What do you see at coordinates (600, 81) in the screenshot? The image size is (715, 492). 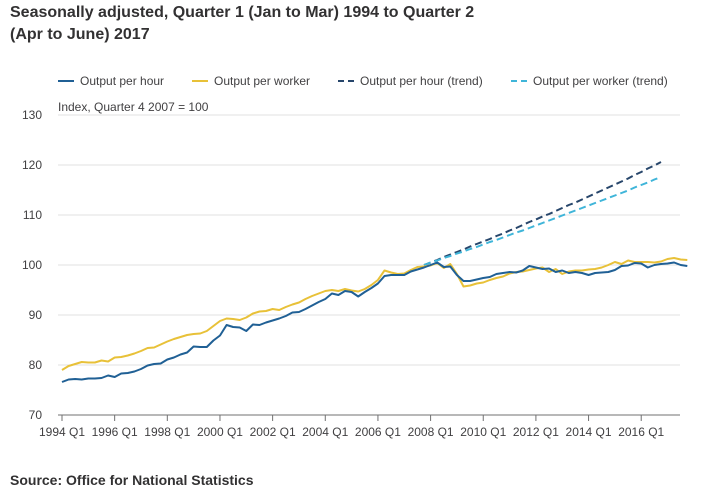 I see `legend-label: Output per worker (trend)` at bounding box center [600, 81].